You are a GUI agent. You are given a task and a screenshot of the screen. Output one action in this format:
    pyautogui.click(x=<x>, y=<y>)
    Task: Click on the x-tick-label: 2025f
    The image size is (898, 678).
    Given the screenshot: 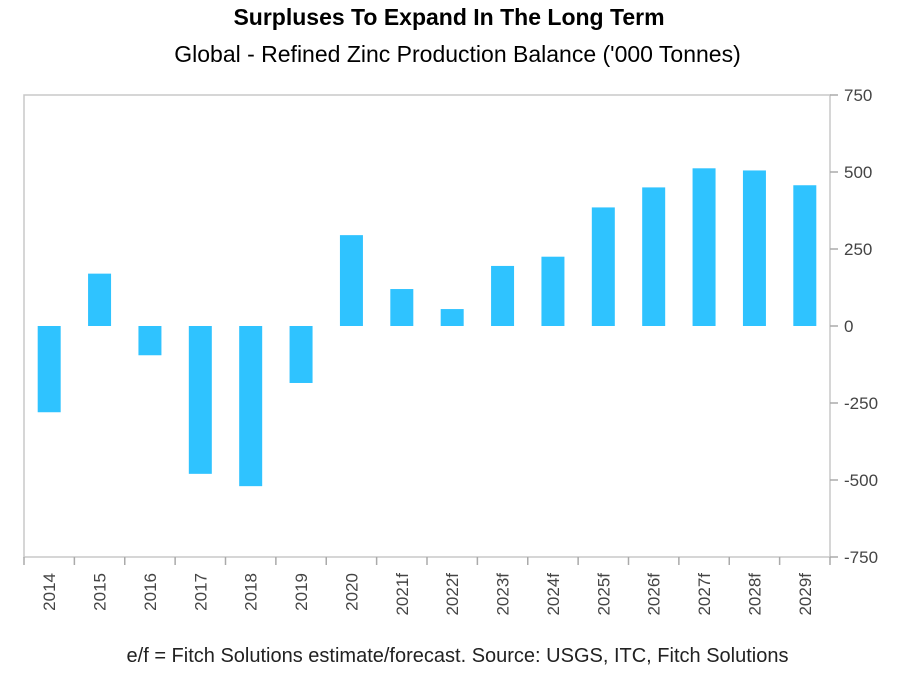 What is the action you would take?
    pyautogui.click(x=603, y=594)
    